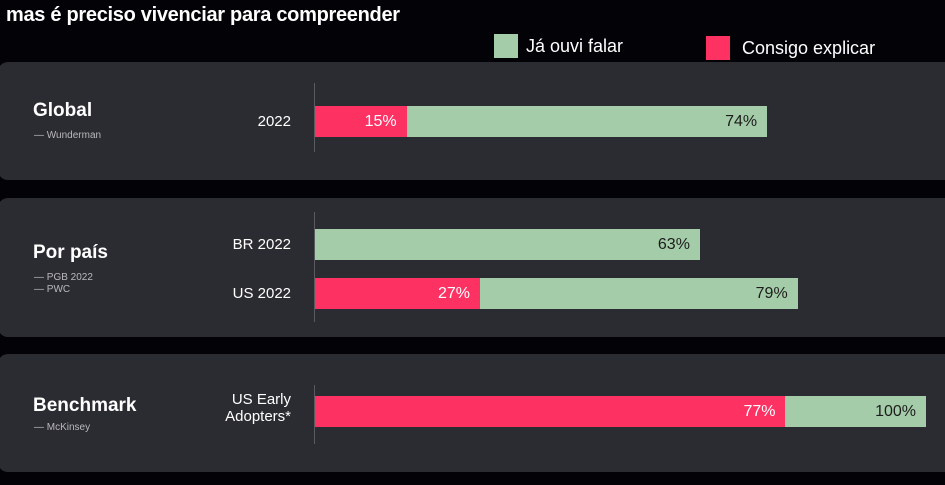 This screenshot has width=945, height=485. What do you see at coordinates (397, 293) in the screenshot?
I see `bar-explain: 27%` at bounding box center [397, 293].